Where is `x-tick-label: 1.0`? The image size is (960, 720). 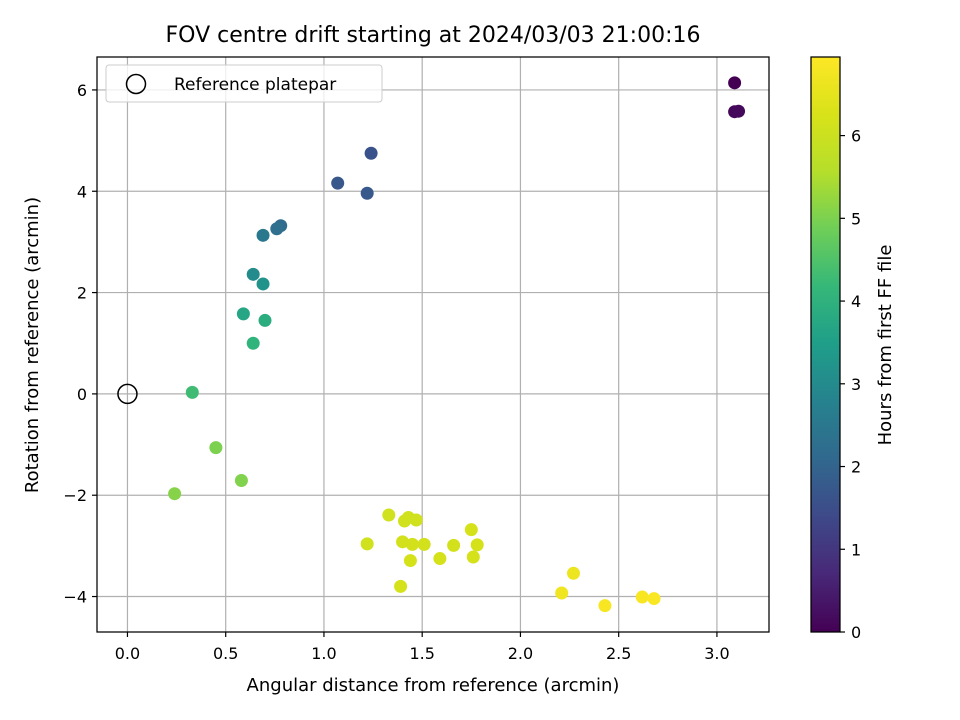 x-tick-label: 1.0 is located at coordinates (323, 653).